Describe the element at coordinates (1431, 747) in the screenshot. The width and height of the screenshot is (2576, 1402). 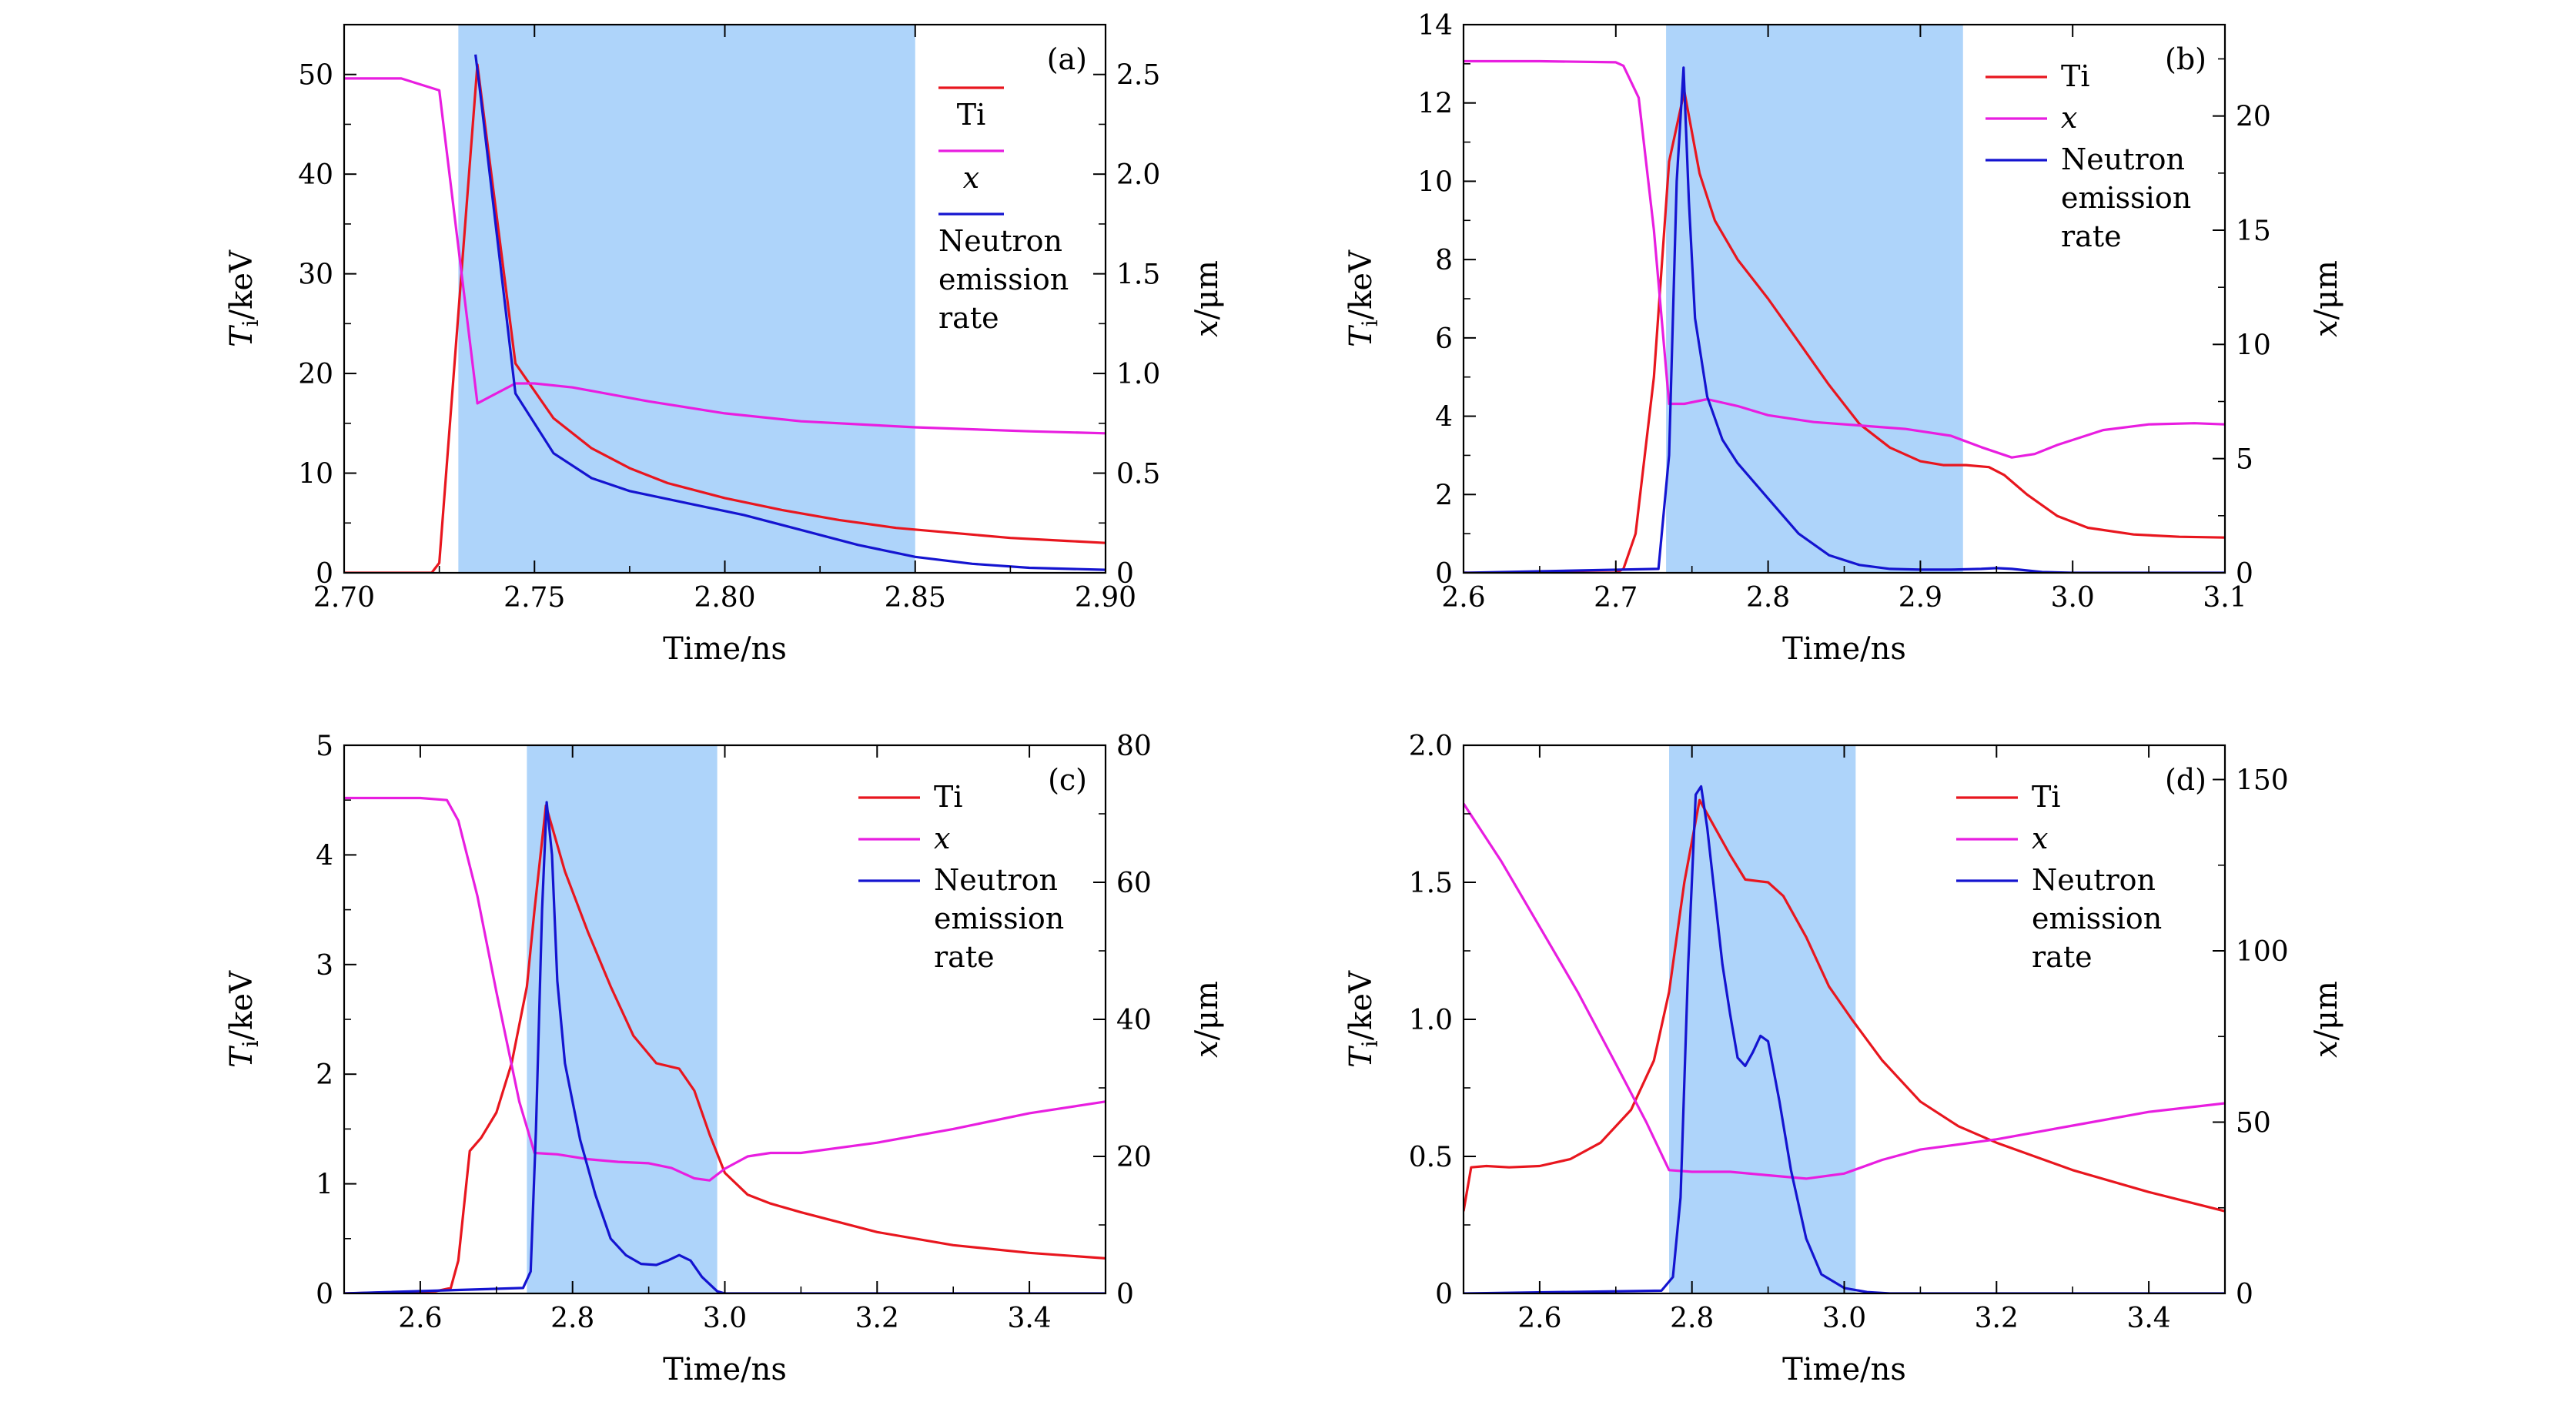
I see `y-left-tick-label: 2.0` at that location.